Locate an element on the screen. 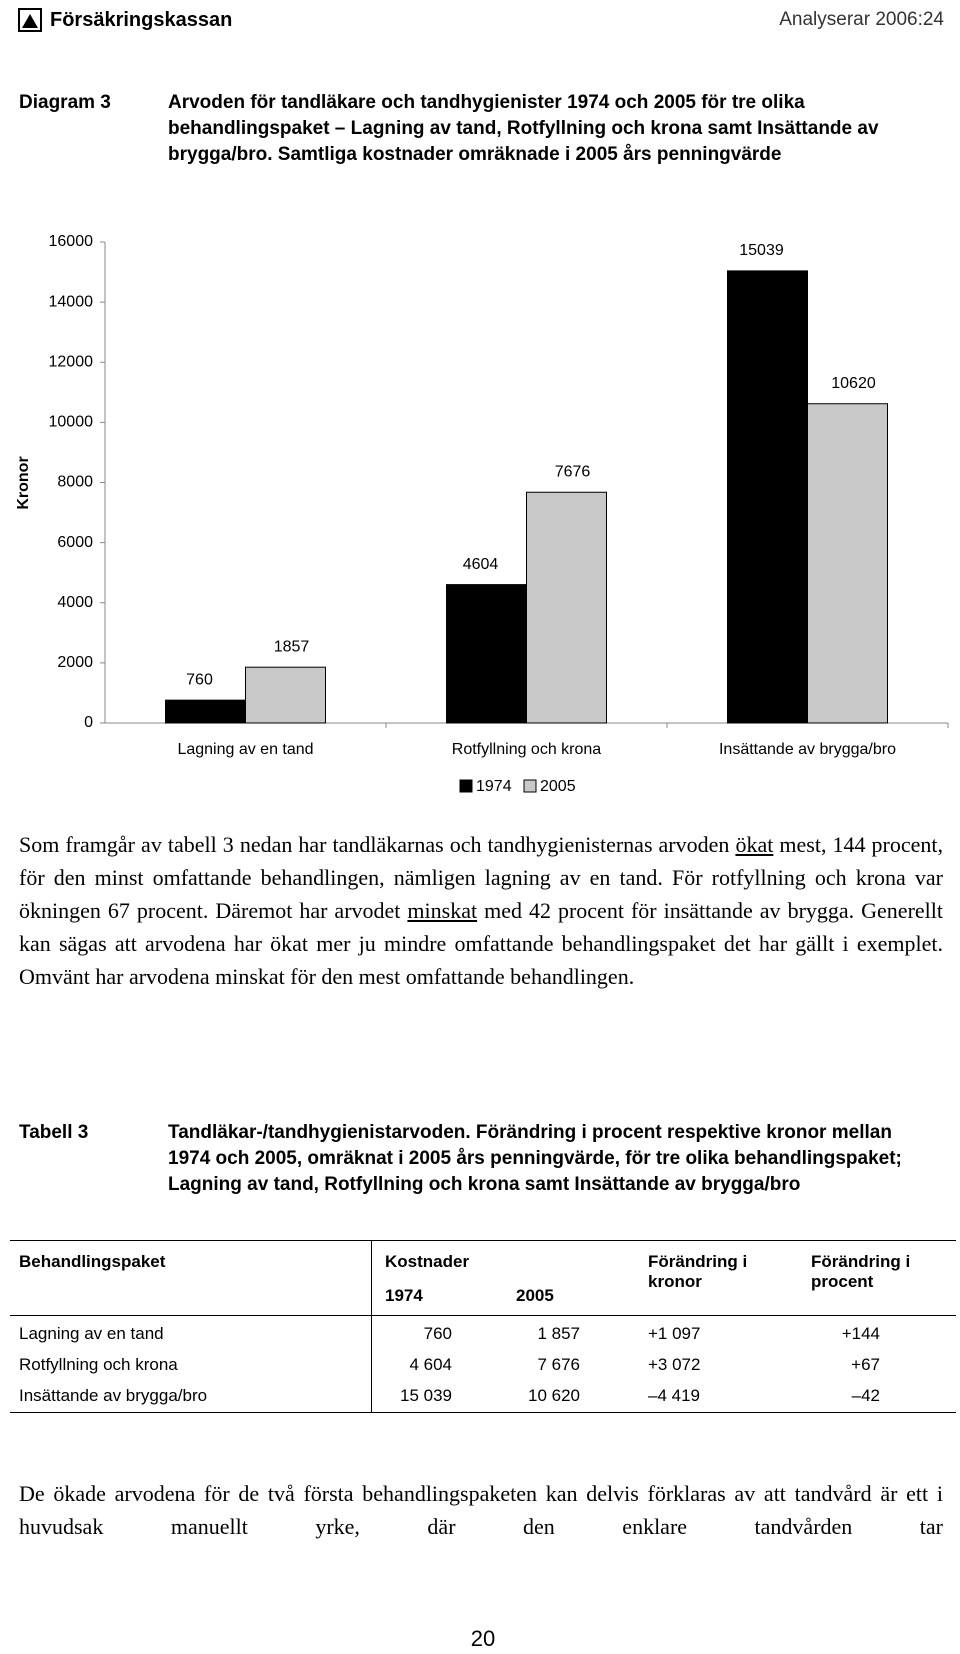 This screenshot has width=960, height=1654. table-cell: +67 is located at coordinates (865, 1364).